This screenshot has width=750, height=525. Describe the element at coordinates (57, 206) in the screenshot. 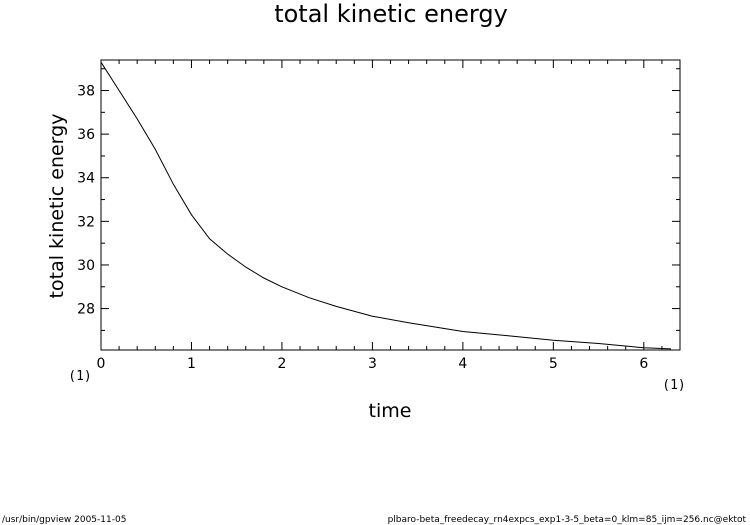

I see `y-axis-label: total kinetic energy` at that location.